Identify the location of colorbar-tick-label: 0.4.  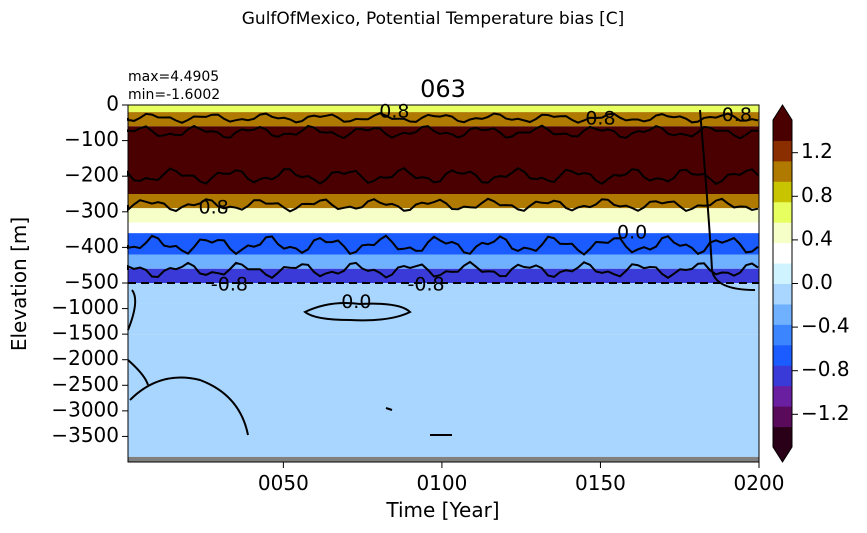
(817, 238).